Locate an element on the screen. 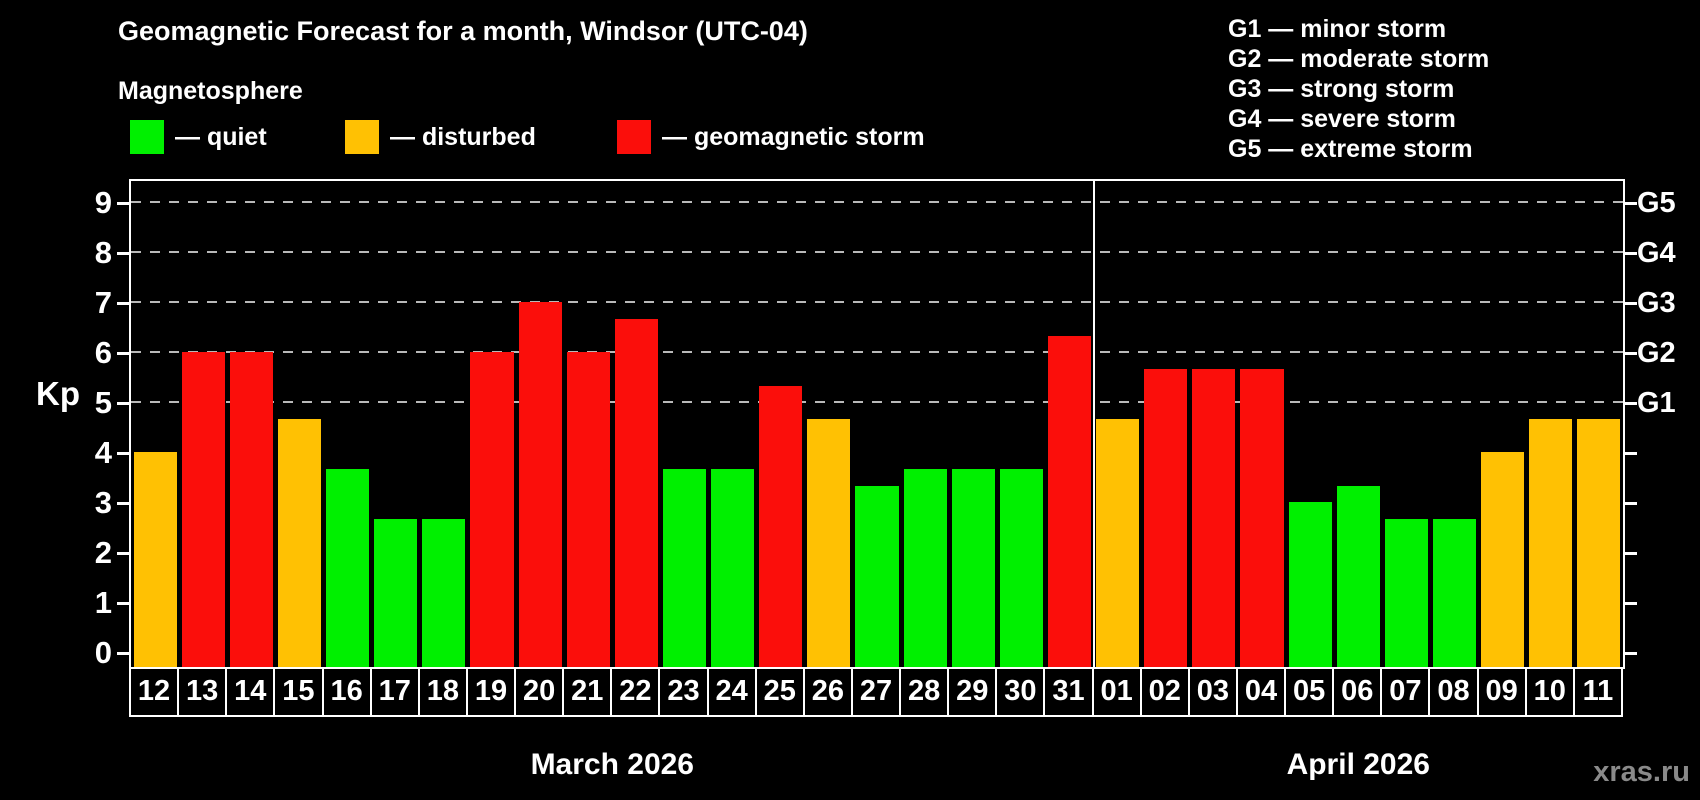 This screenshot has height=800, width=1700. day-box-18: 18 is located at coordinates (442, 692).